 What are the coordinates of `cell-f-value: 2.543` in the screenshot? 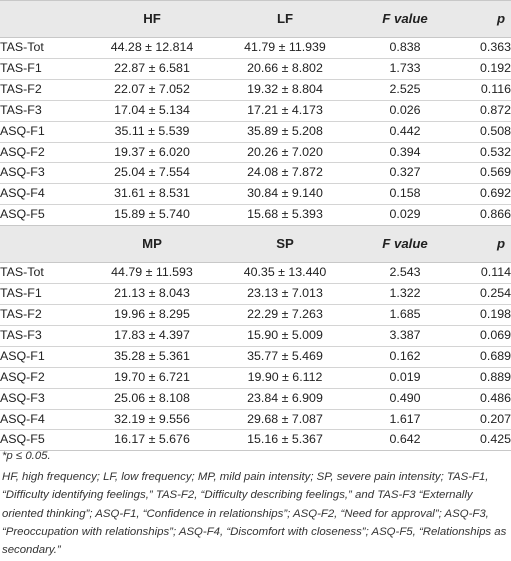 It's located at (405, 273).